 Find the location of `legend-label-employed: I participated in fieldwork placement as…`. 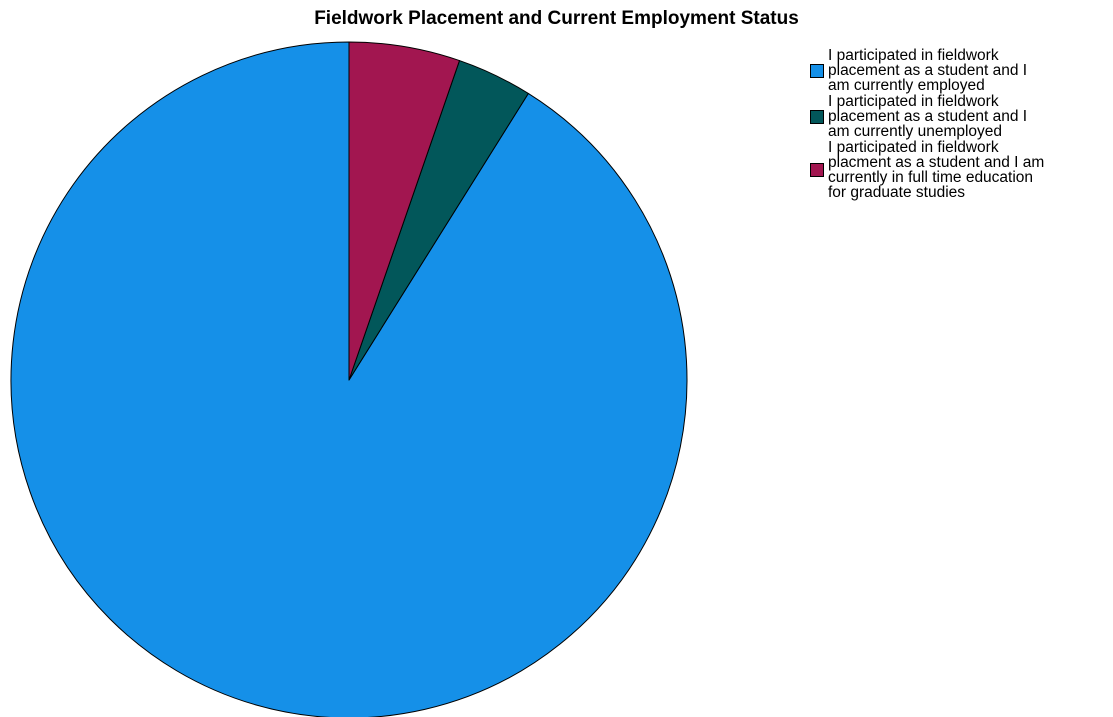

legend-label-employed: I participated in fieldwork placement as… is located at coordinates (928, 70).